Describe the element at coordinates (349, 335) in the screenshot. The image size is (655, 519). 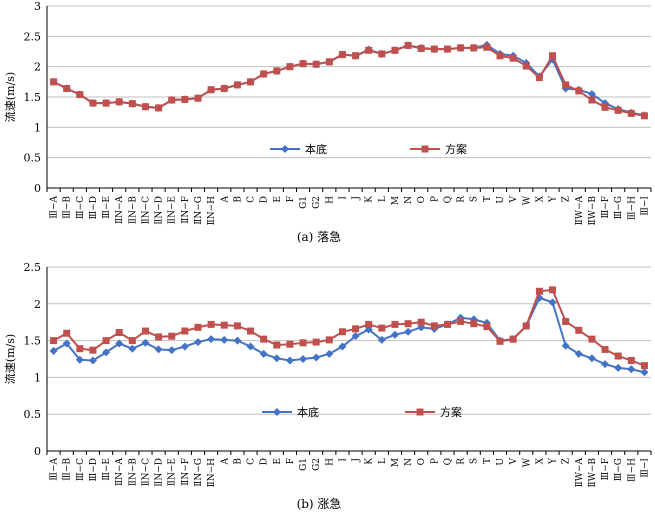
I see `series-line-diamond` at that location.